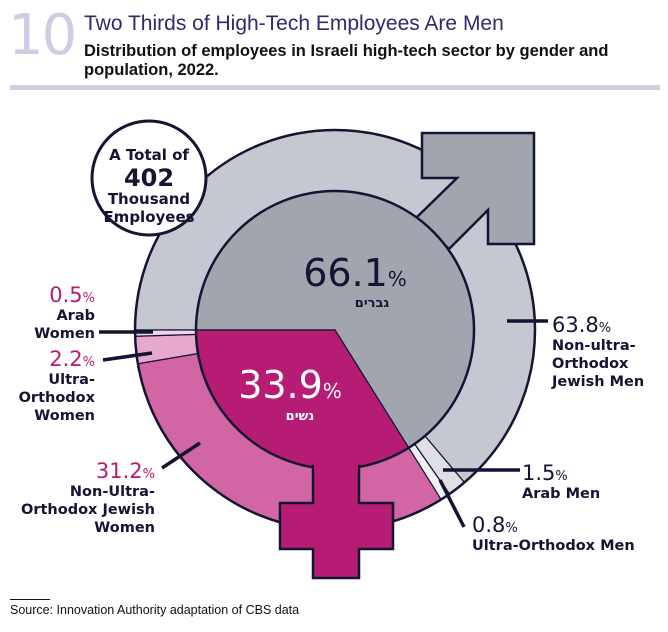 This screenshot has height=632, width=668. What do you see at coordinates (300, 416) in the screenshot?
I see `women-hebrew-label: נשים` at bounding box center [300, 416].